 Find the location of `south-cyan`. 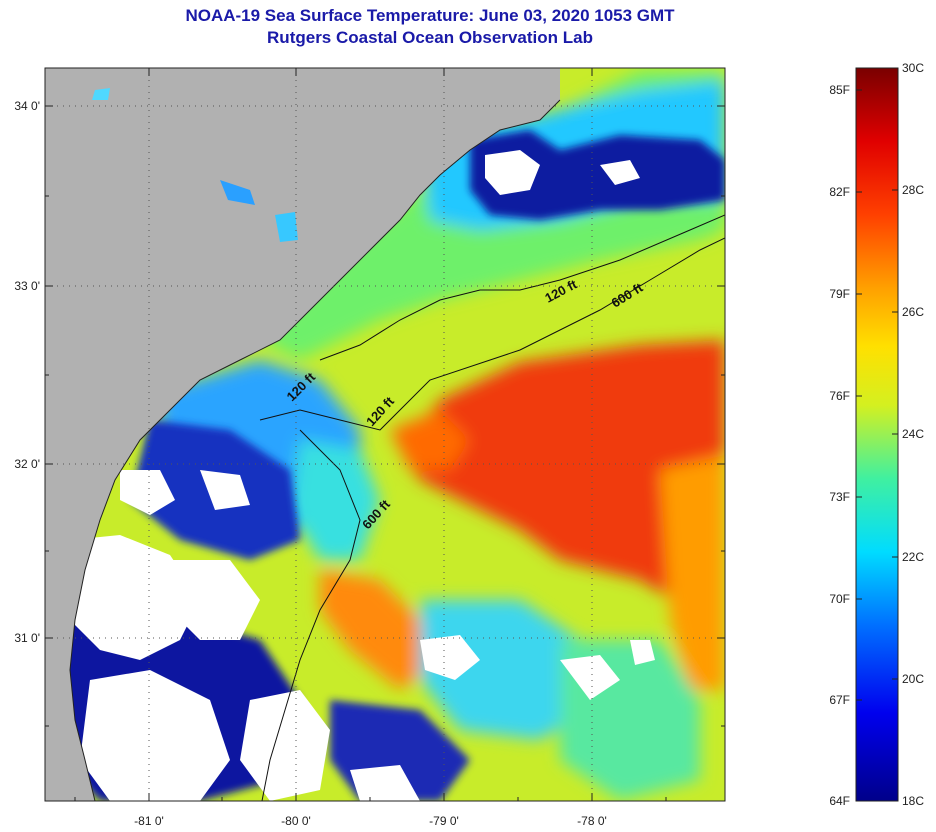

south-cyan is located at coordinates (510, 670).